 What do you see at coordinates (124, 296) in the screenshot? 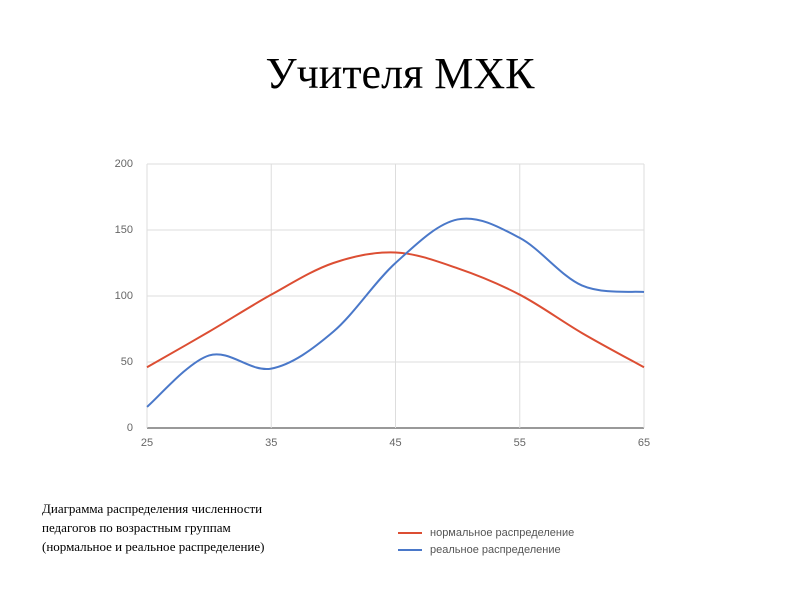
I see `y-tick-label: 100` at bounding box center [124, 296].